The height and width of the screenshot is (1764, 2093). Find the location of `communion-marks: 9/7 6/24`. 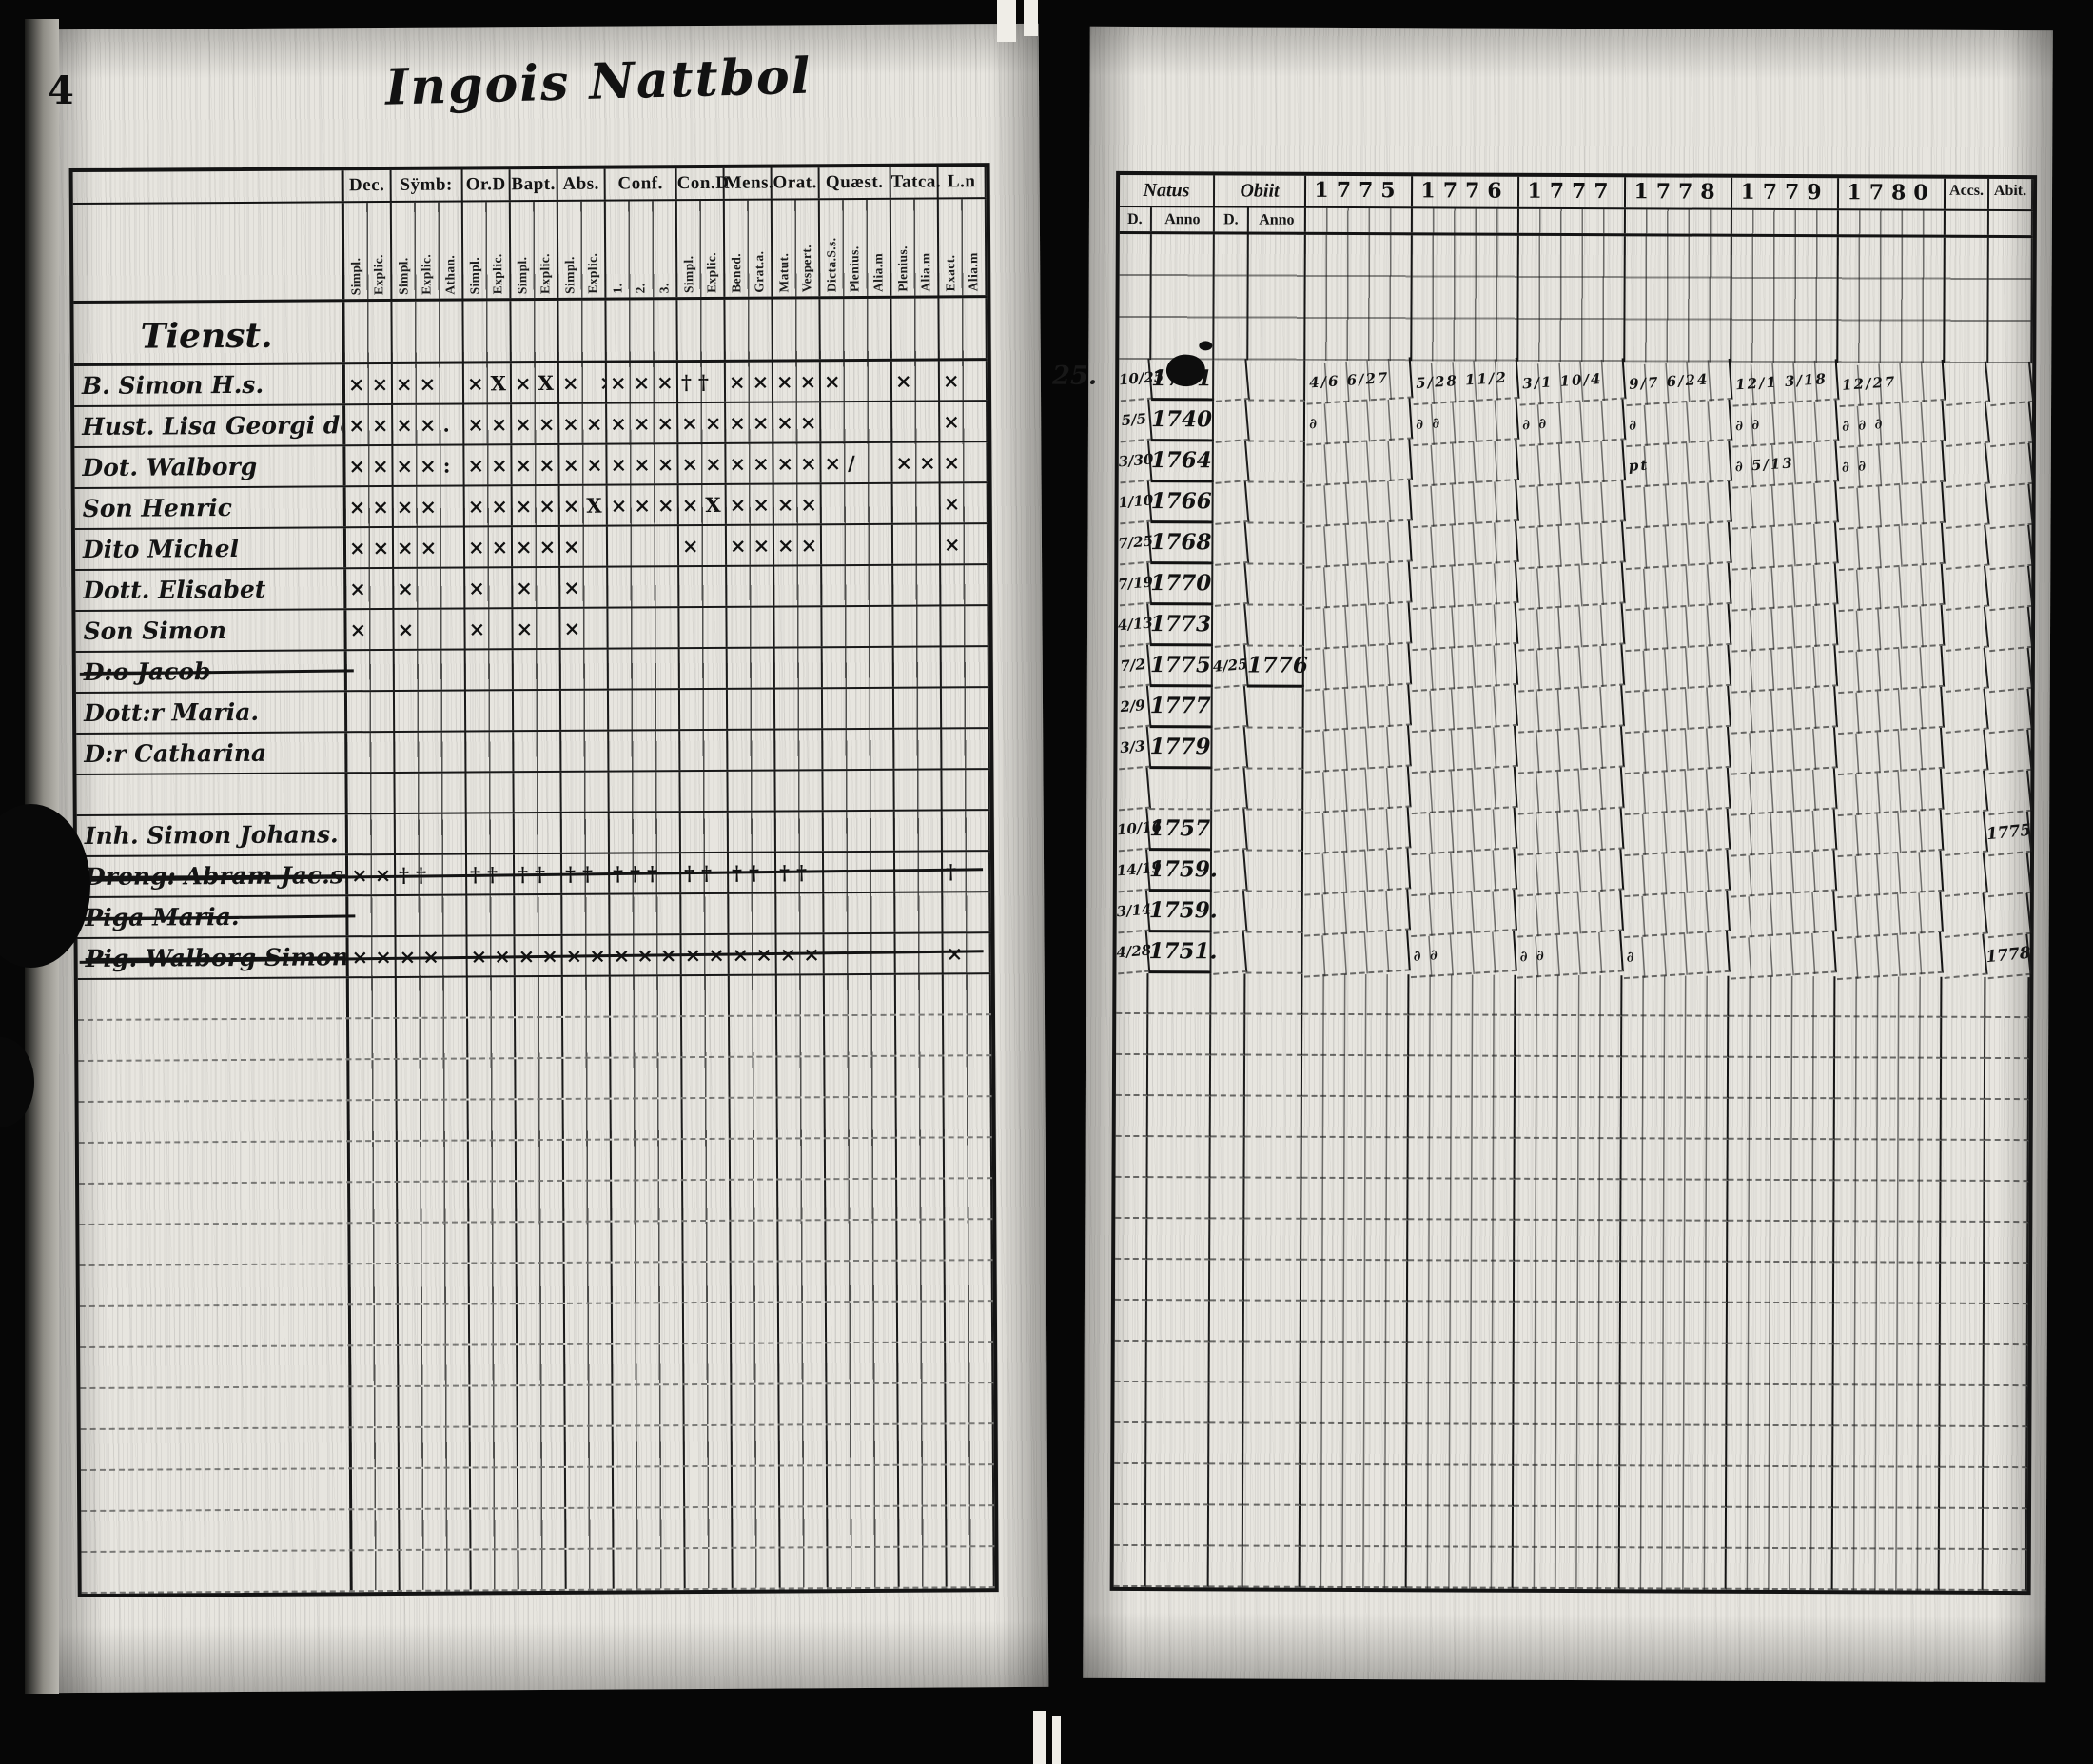

communion-marks: 9/7 6/24 is located at coordinates (1678, 382).